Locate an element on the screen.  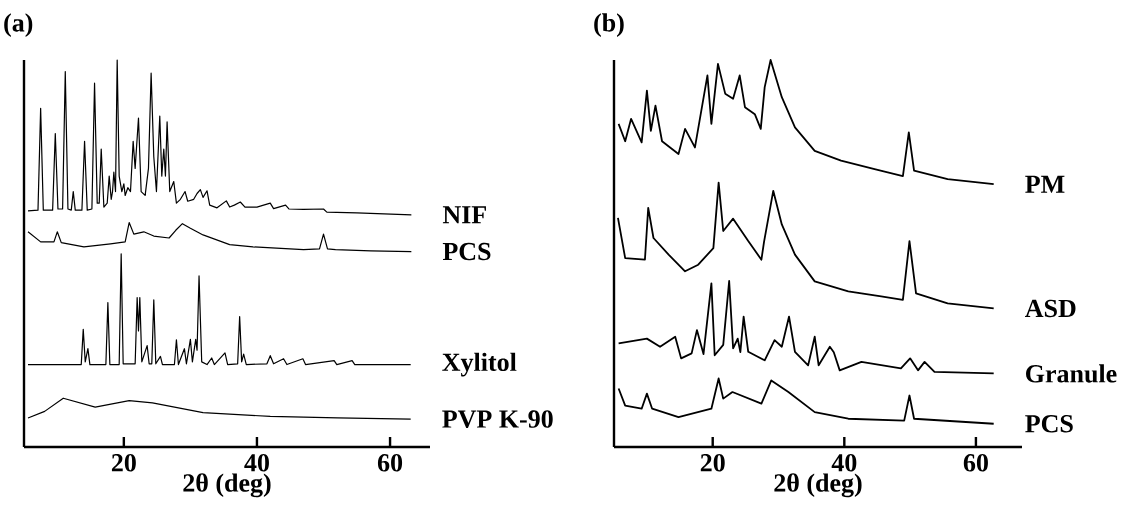
series-label: Granule is located at coordinates (1071, 373).